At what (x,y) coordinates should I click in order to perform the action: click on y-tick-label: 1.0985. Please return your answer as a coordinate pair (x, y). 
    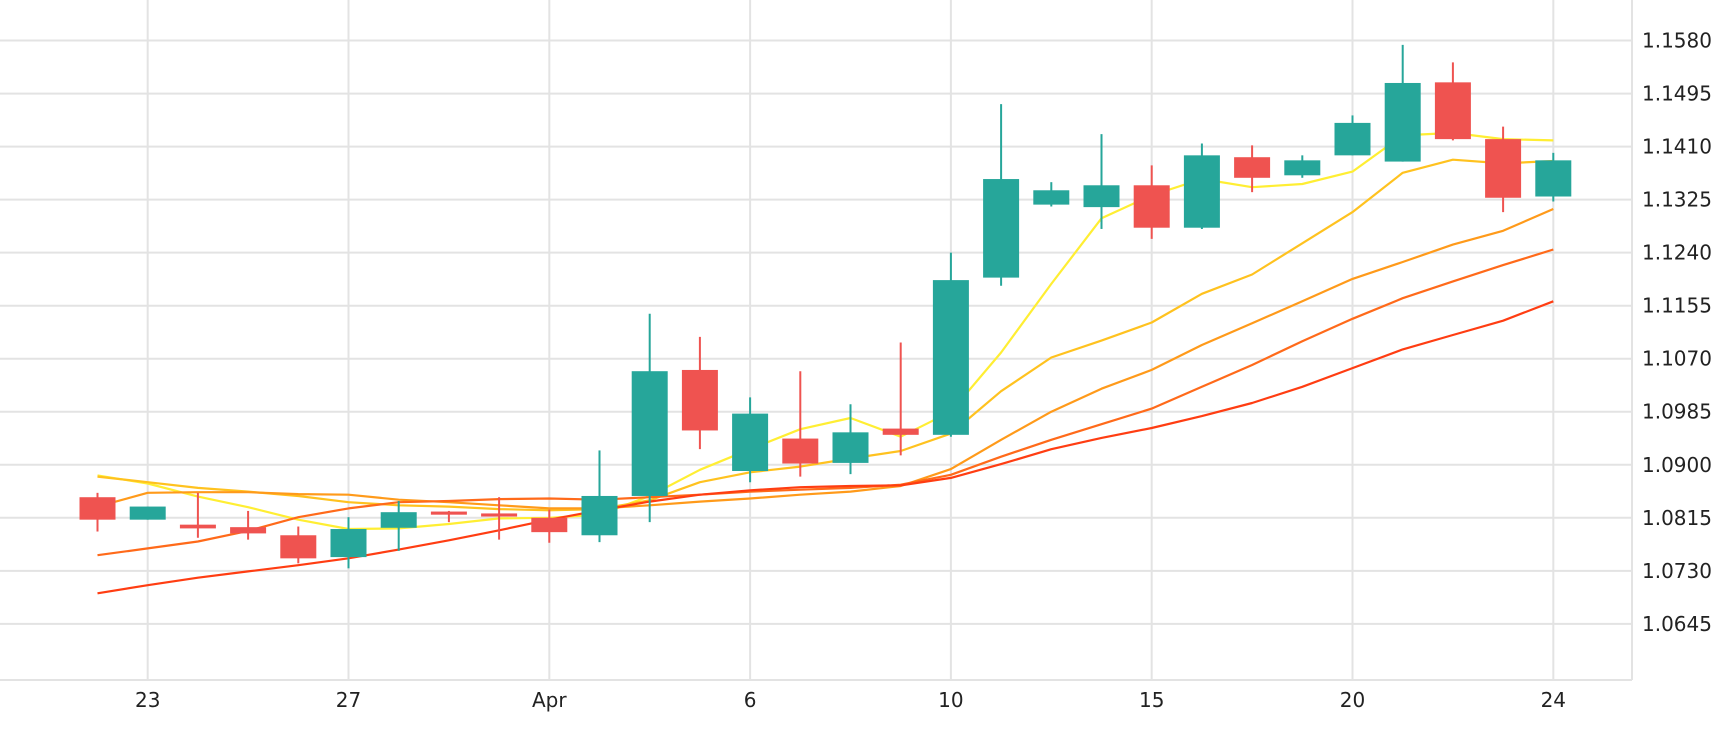
    Looking at the image, I should click on (1677, 412).